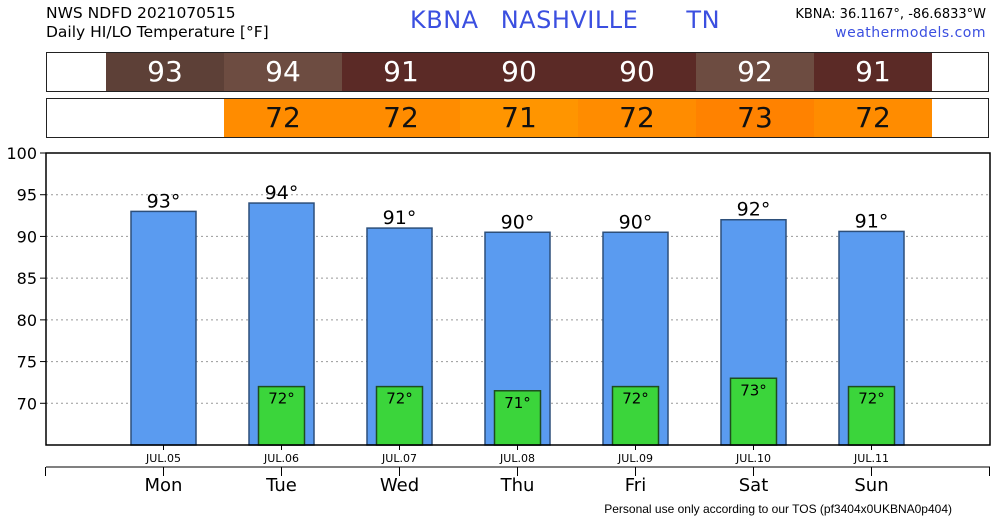 The height and width of the screenshot is (520, 1000). I want to click on hi_strip-cell: 92, so click(755, 72).